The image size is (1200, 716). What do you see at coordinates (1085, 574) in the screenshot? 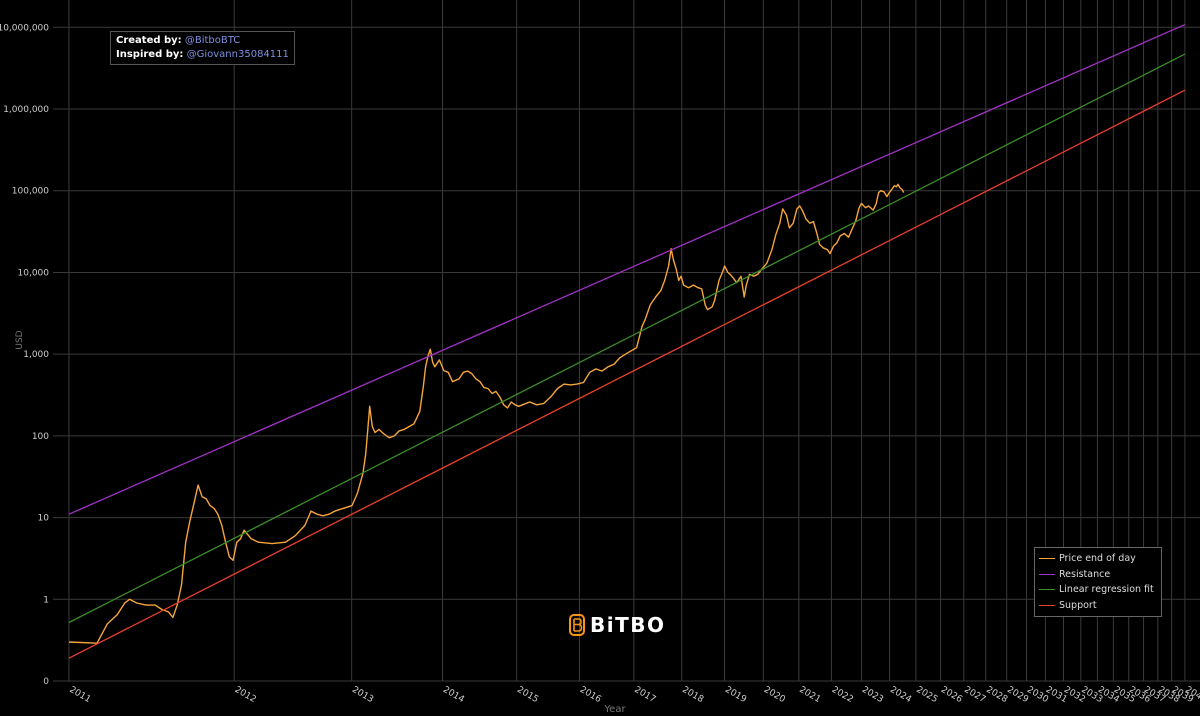
I see `legend-label: Resistance` at bounding box center [1085, 574].